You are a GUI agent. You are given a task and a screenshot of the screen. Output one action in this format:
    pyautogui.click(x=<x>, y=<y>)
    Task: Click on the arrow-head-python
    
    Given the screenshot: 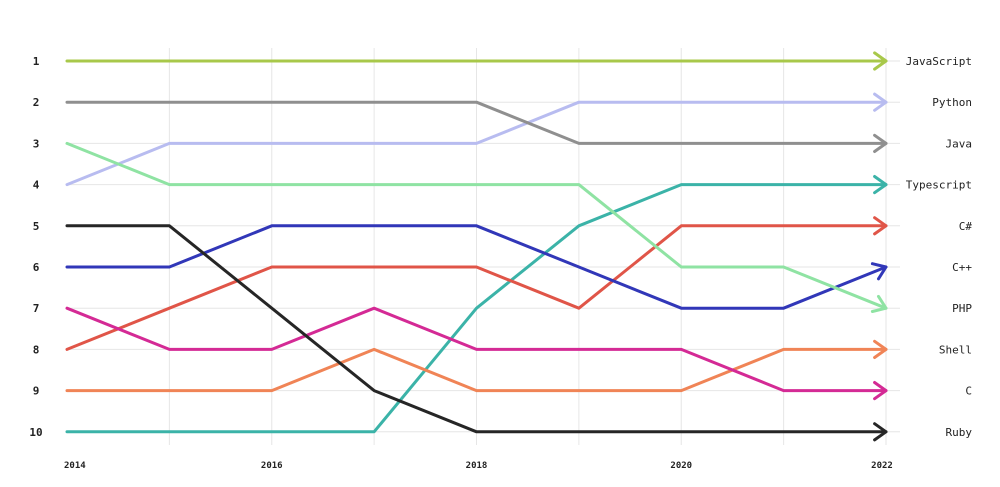 What is the action you would take?
    pyautogui.click(x=880, y=102)
    